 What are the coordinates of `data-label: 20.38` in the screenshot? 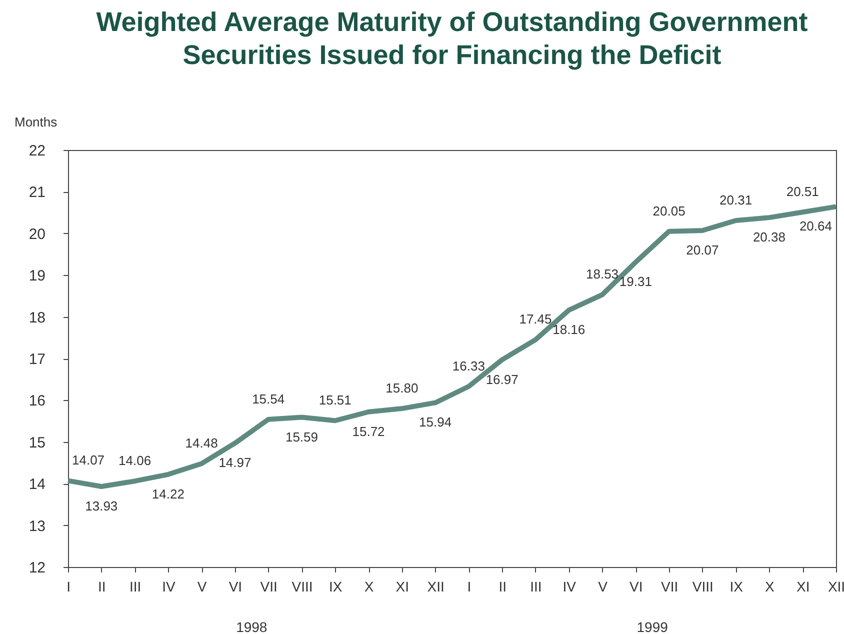 It's located at (769, 237).